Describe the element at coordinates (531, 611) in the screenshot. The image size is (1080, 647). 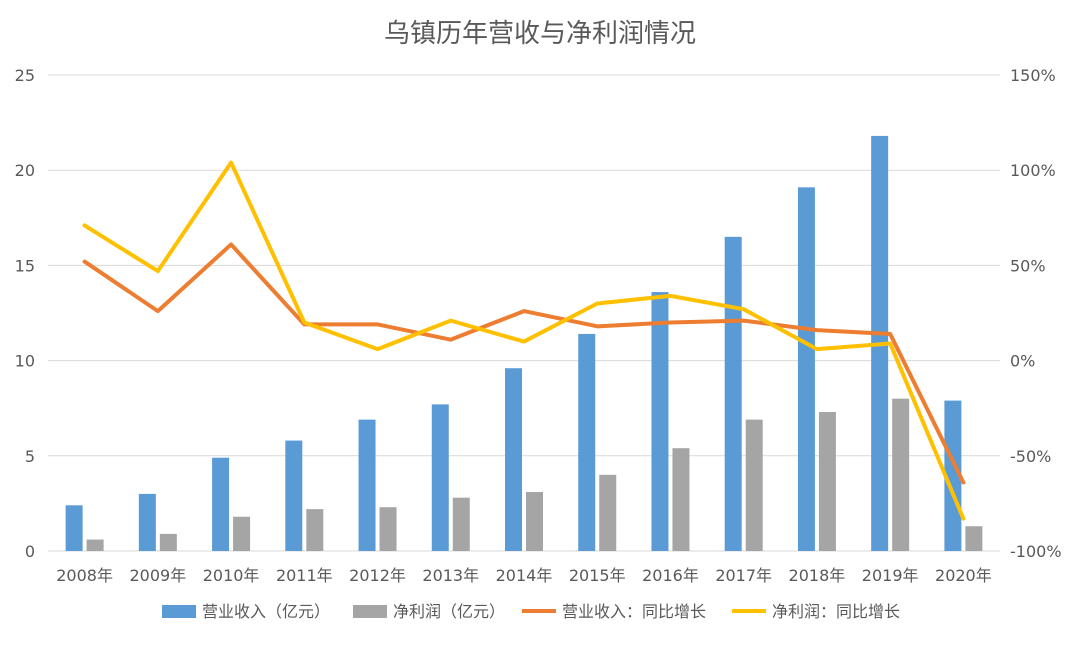
I see `legend: 营业收入（亿元） 净利润（亿元） 营业收入：同比增长 净利润：同比增长` at that location.